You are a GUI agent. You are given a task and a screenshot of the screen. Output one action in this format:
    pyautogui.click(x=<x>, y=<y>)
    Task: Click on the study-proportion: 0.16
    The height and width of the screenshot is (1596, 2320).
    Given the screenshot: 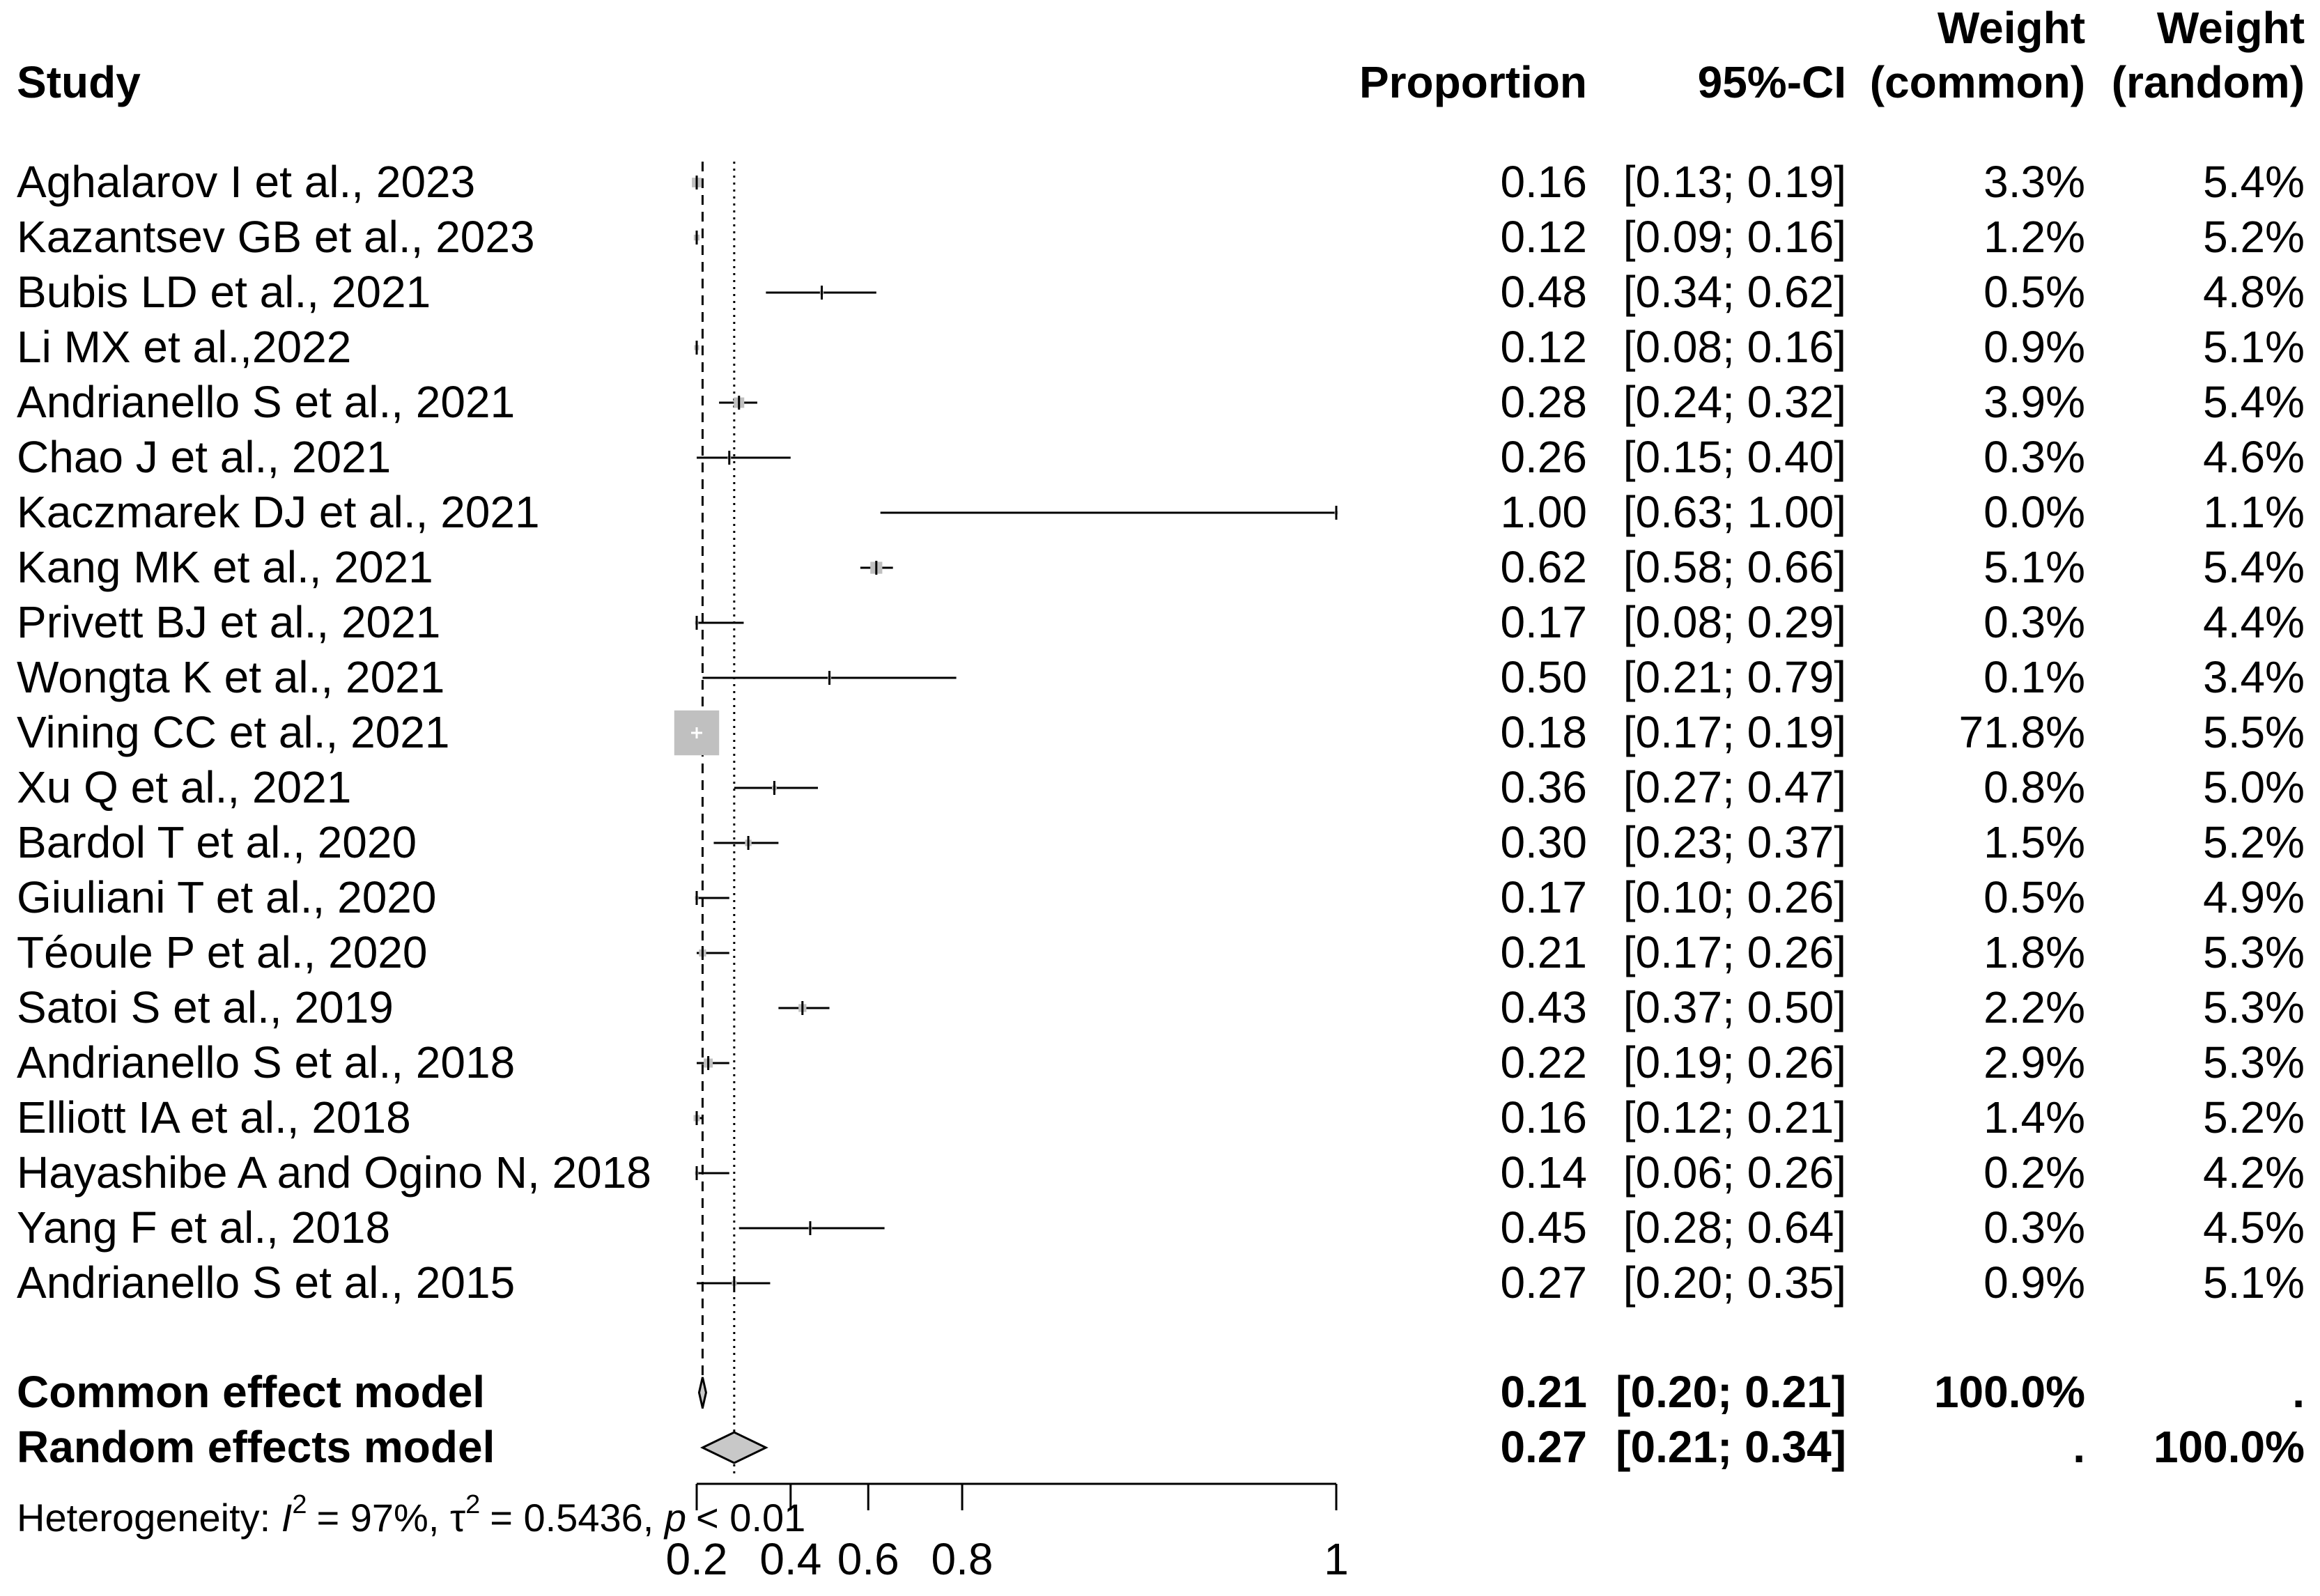 What is the action you would take?
    pyautogui.click(x=1543, y=182)
    